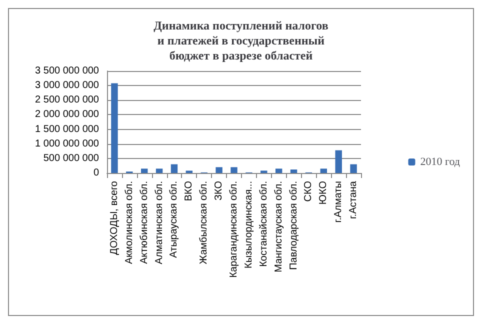  Describe the element at coordinates (189, 191) in the screenshot. I see `x-tick-label: ВКО` at that location.